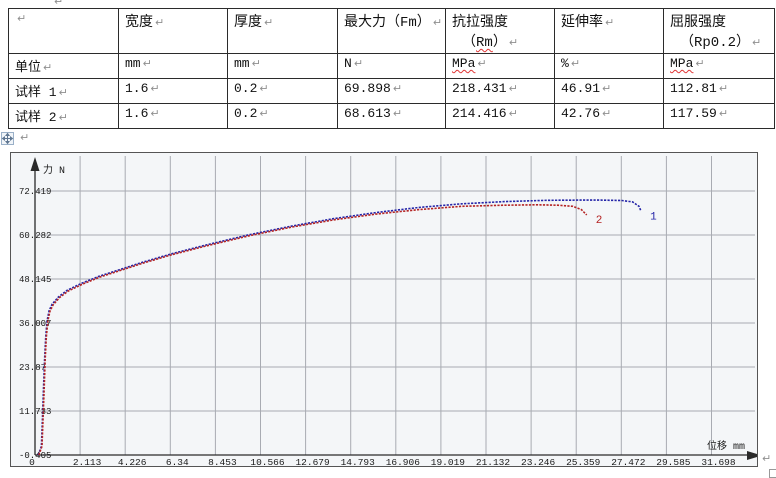 The image size is (776, 478). Describe the element at coordinates (54, 170) in the screenshot. I see `y-axis-title: 力 N` at that location.